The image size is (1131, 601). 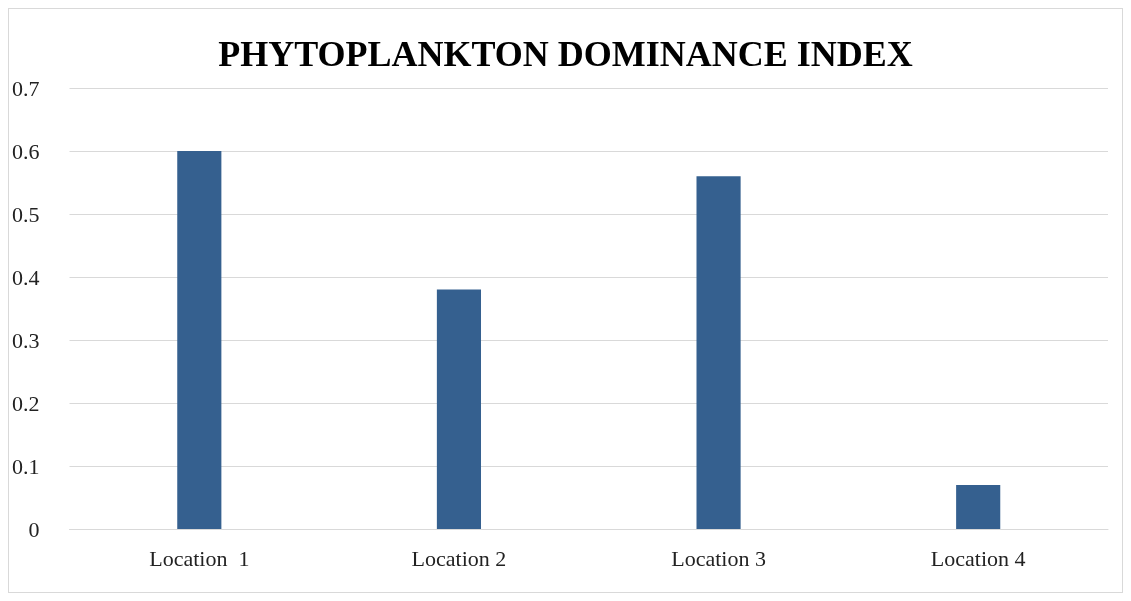 What do you see at coordinates (26, 340) in the screenshot?
I see `y-tick-label: 0.3` at bounding box center [26, 340].